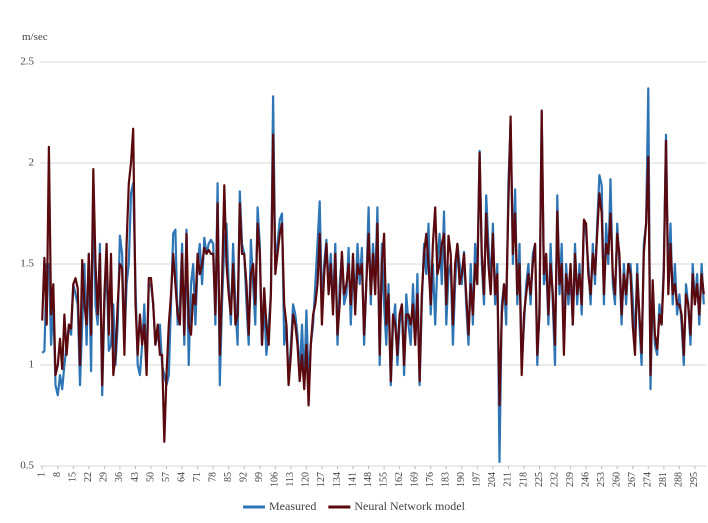 The height and width of the screenshot is (523, 708). I want to click on x-tick-label: 190, so click(461, 479).